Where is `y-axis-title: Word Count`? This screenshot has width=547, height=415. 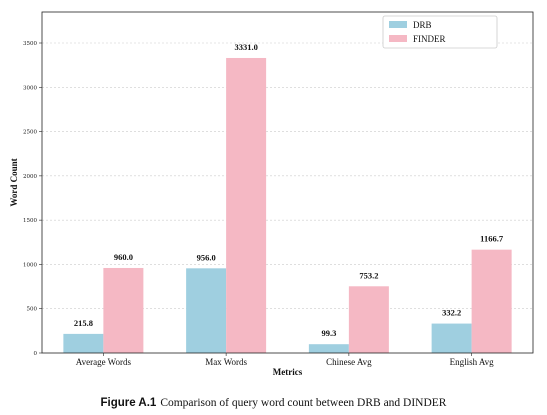
y-axis-title: Word Count is located at coordinates (14, 182).